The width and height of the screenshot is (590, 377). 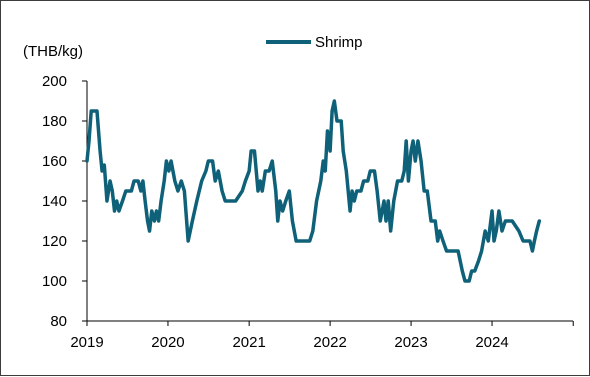 I want to click on y-axis: 80 100 120 140 160 180 200, so click(x=65, y=201).